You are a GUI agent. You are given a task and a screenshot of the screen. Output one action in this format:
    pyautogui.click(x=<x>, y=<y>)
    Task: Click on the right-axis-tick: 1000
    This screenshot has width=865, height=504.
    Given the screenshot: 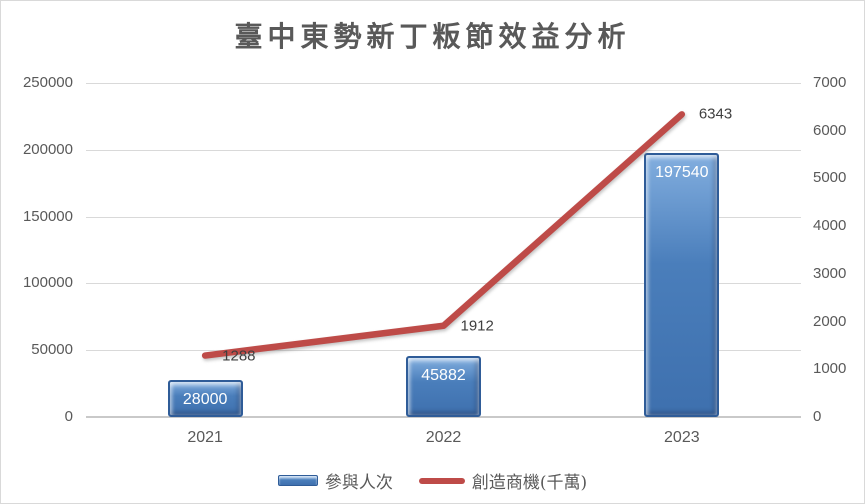 What is the action you would take?
    pyautogui.click(x=830, y=369)
    